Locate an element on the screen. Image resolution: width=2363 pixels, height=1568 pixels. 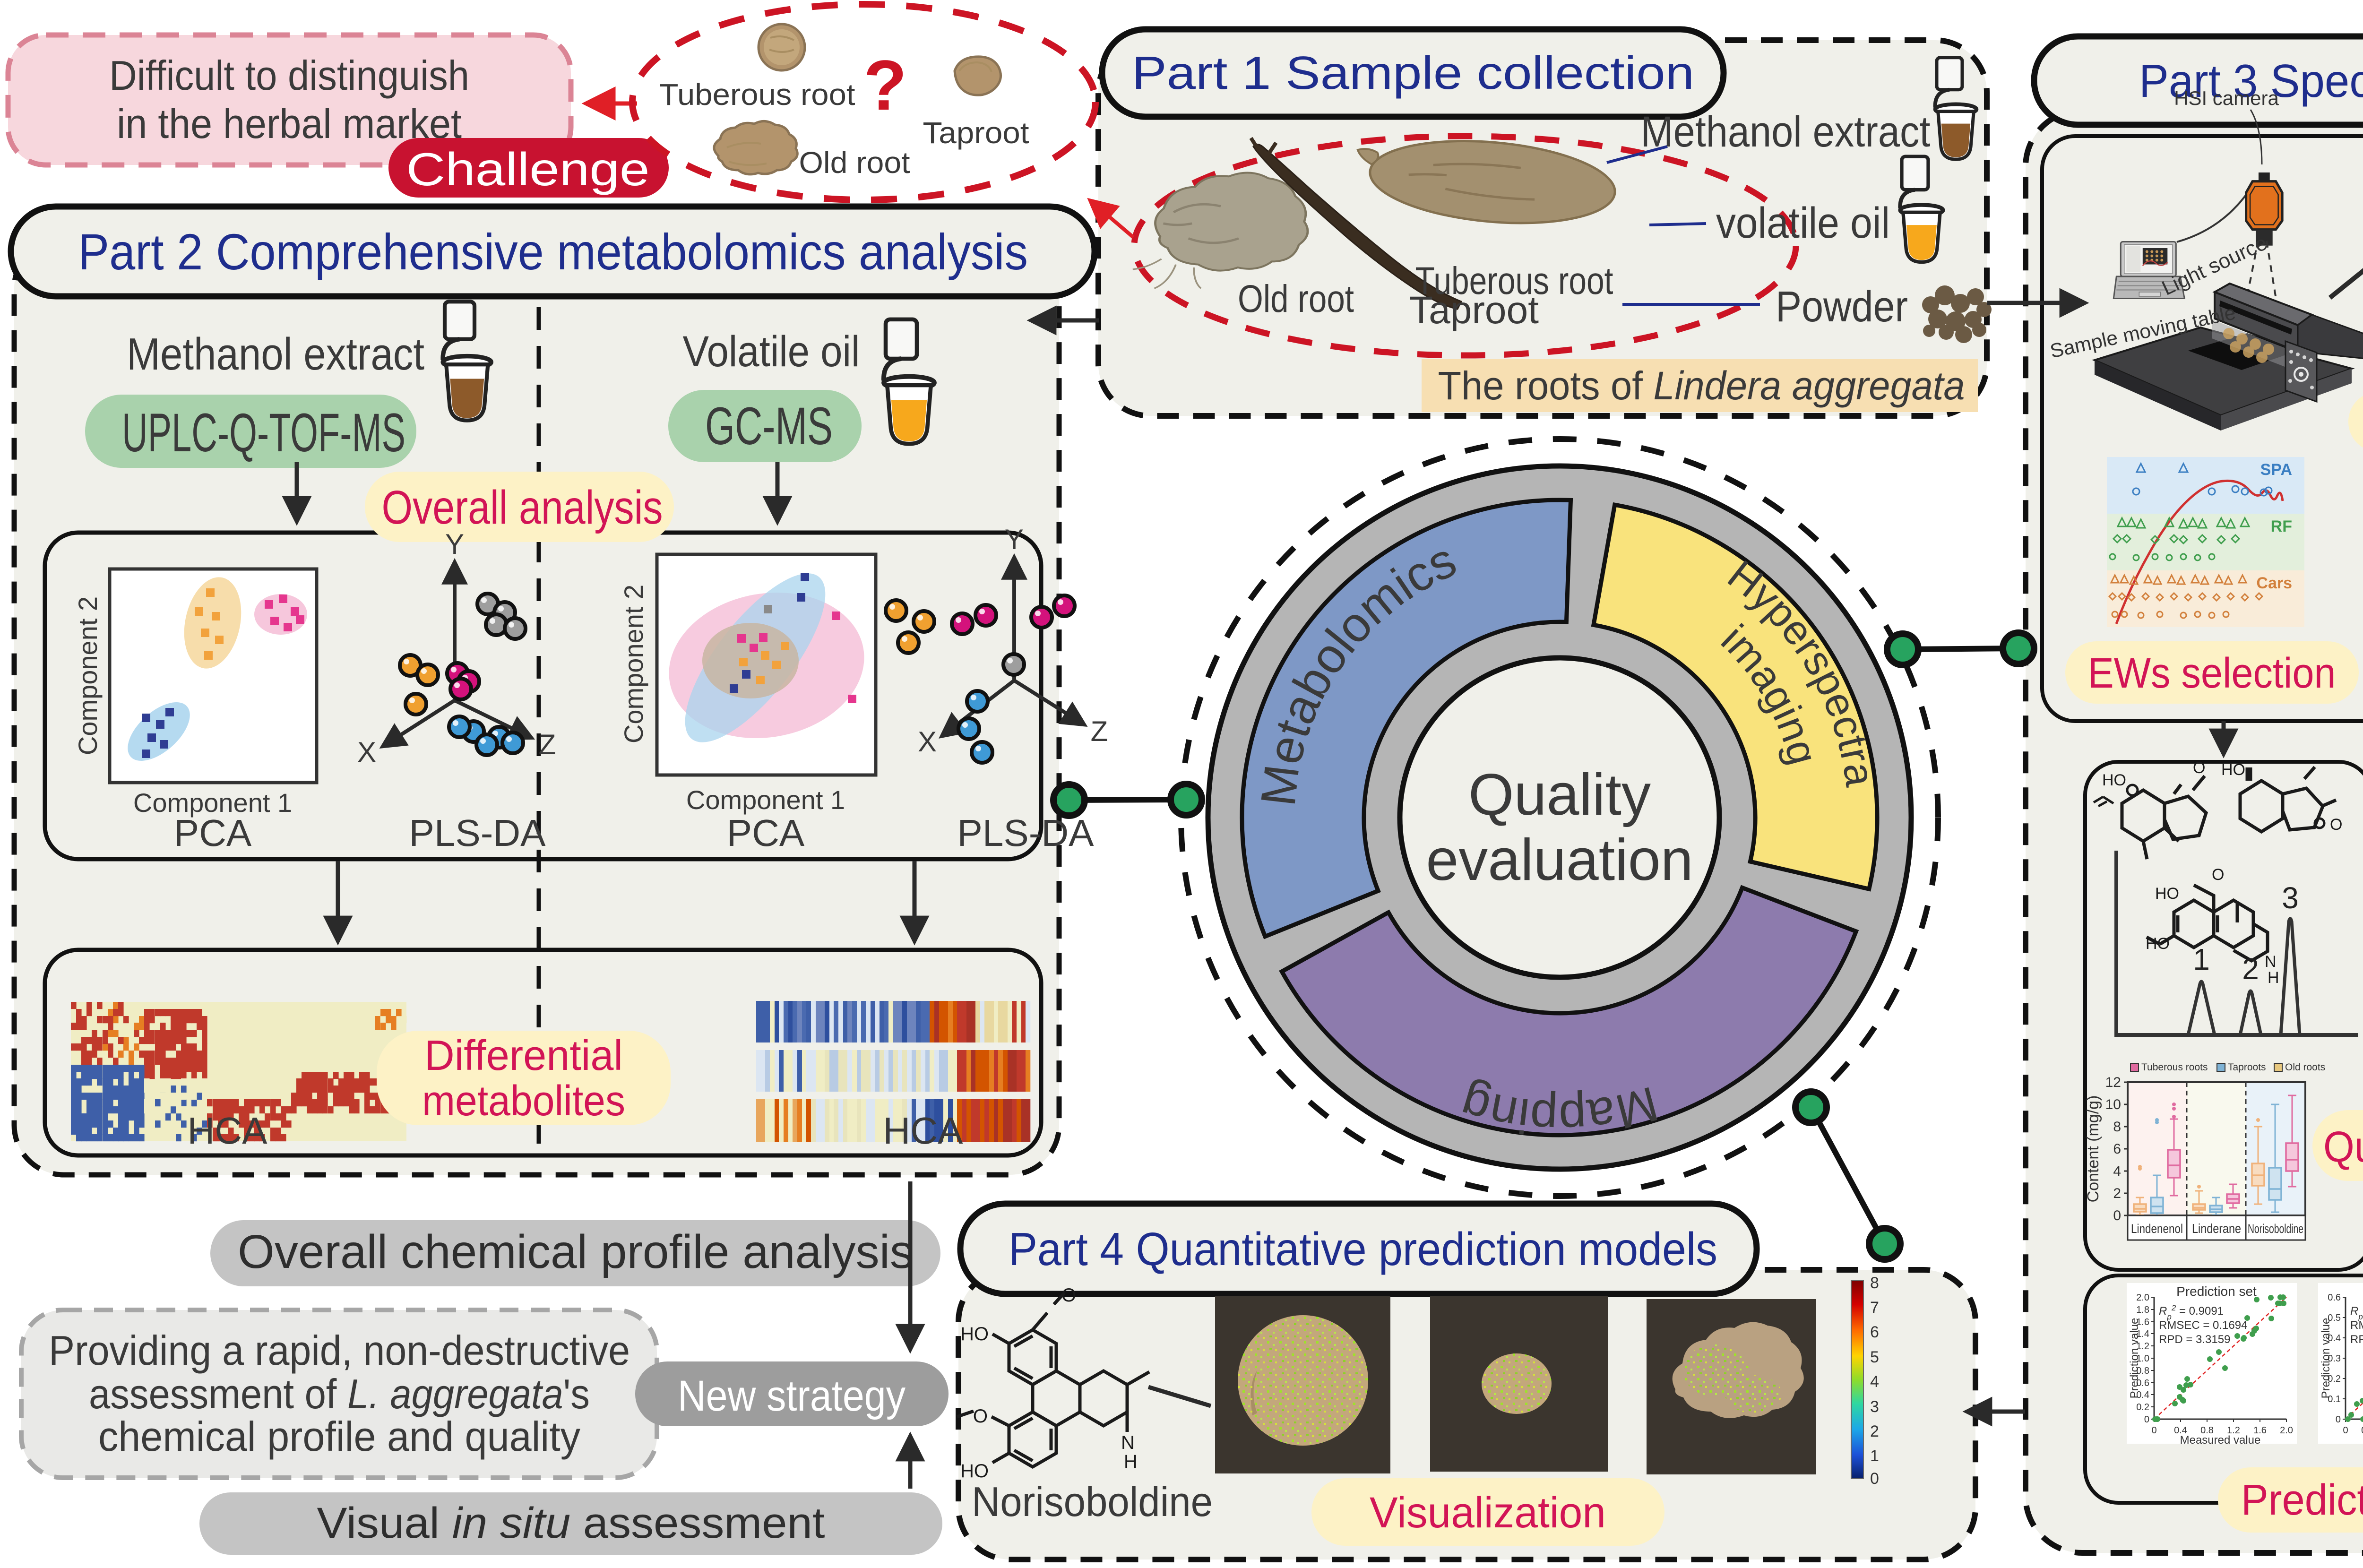
svg-text: 10 is located at coordinates (2113, 1104).